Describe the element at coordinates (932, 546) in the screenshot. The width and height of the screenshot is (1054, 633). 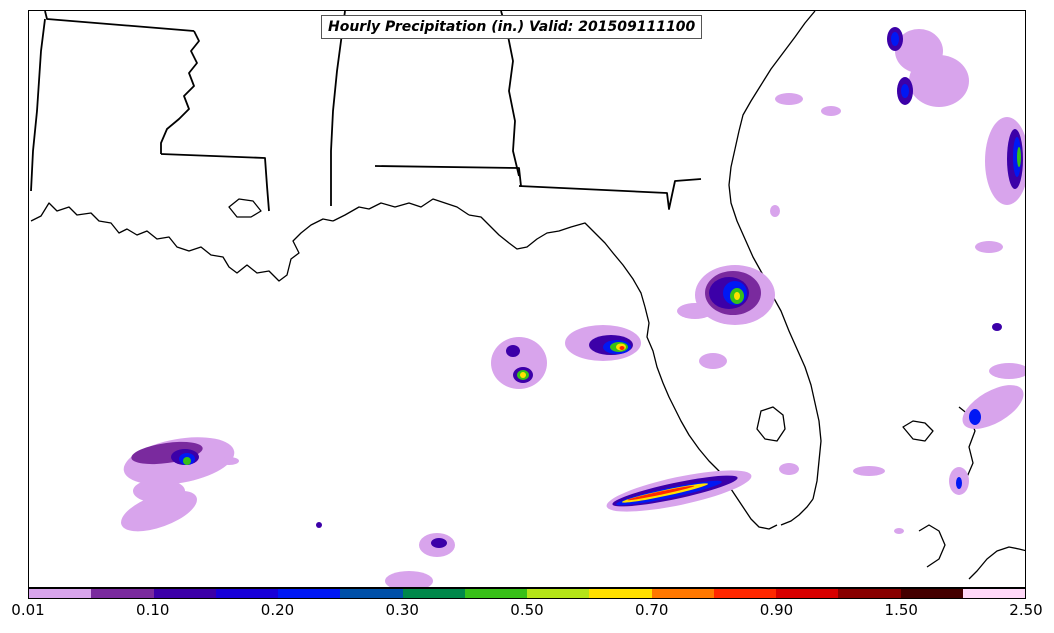
I see `cuba-west` at that location.